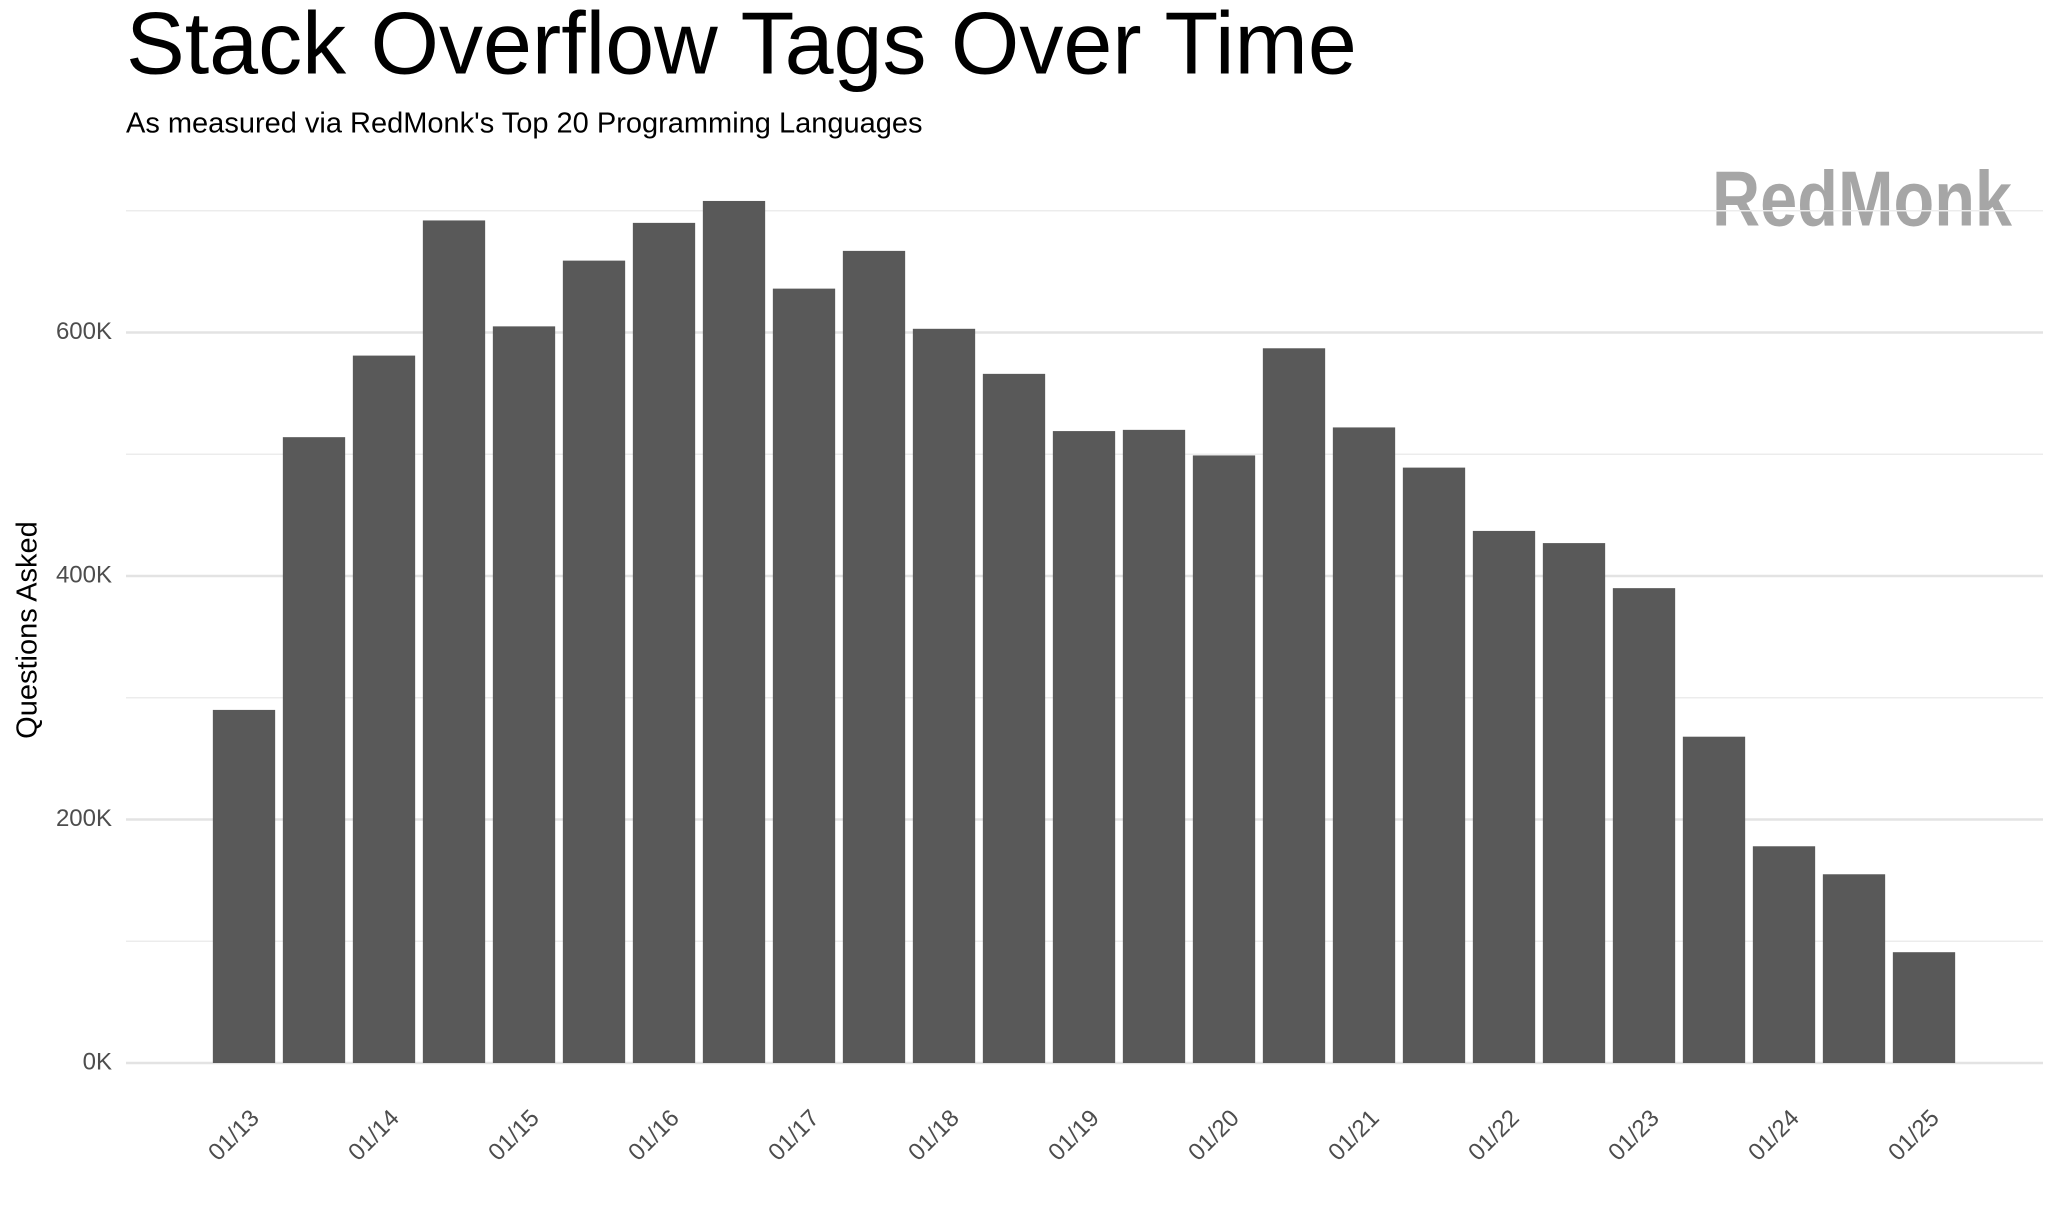 The image size is (2048, 1229). What do you see at coordinates (234, 1136) in the screenshot?
I see `x-tick-label: 01/13` at bounding box center [234, 1136].